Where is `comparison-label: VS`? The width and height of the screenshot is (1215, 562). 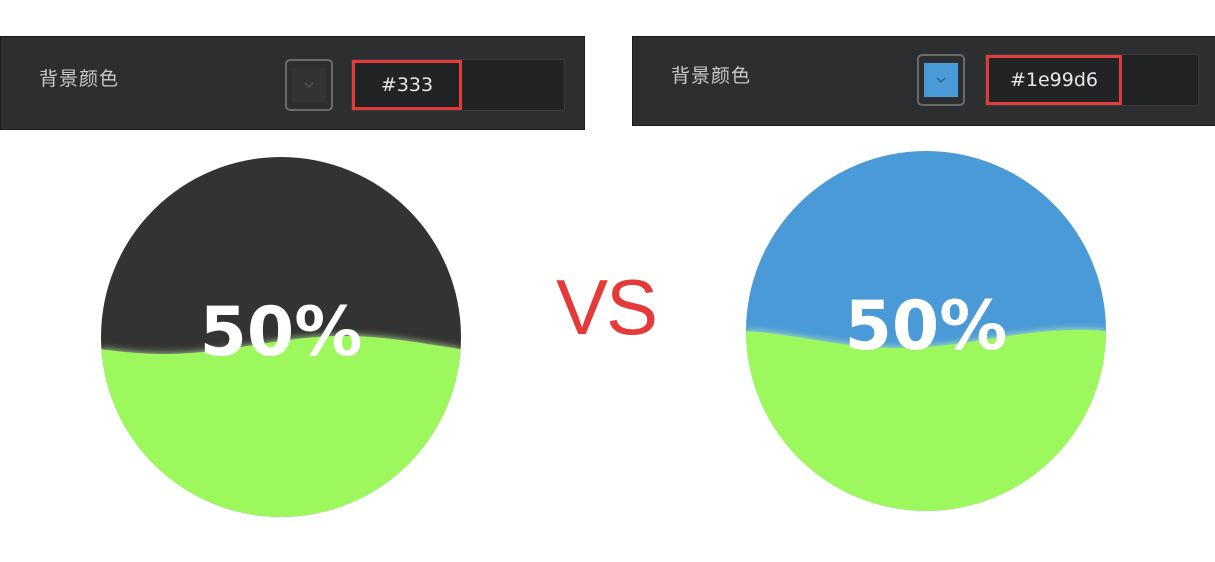 comparison-label: VS is located at coordinates (607, 307).